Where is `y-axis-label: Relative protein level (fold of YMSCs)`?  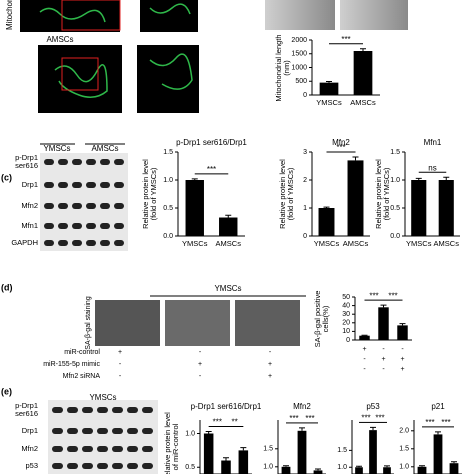 y-axis-label: Relative protein level (fold of YMSCs) is located at coordinates (149, 194).